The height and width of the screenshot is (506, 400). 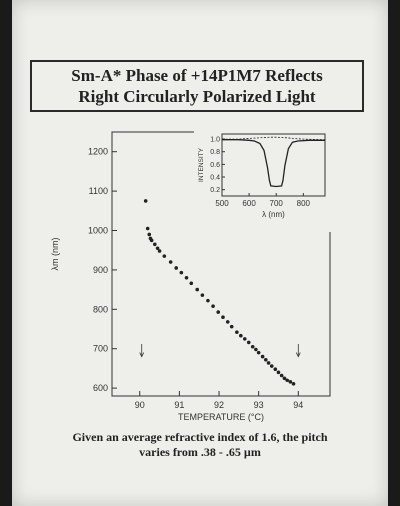 What do you see at coordinates (215, 190) in the screenshot?
I see `inset-y-tick-label: 0.2` at bounding box center [215, 190].